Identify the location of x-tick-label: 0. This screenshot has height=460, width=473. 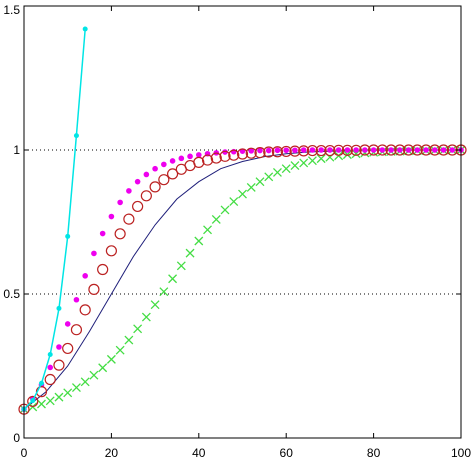
(24, 453).